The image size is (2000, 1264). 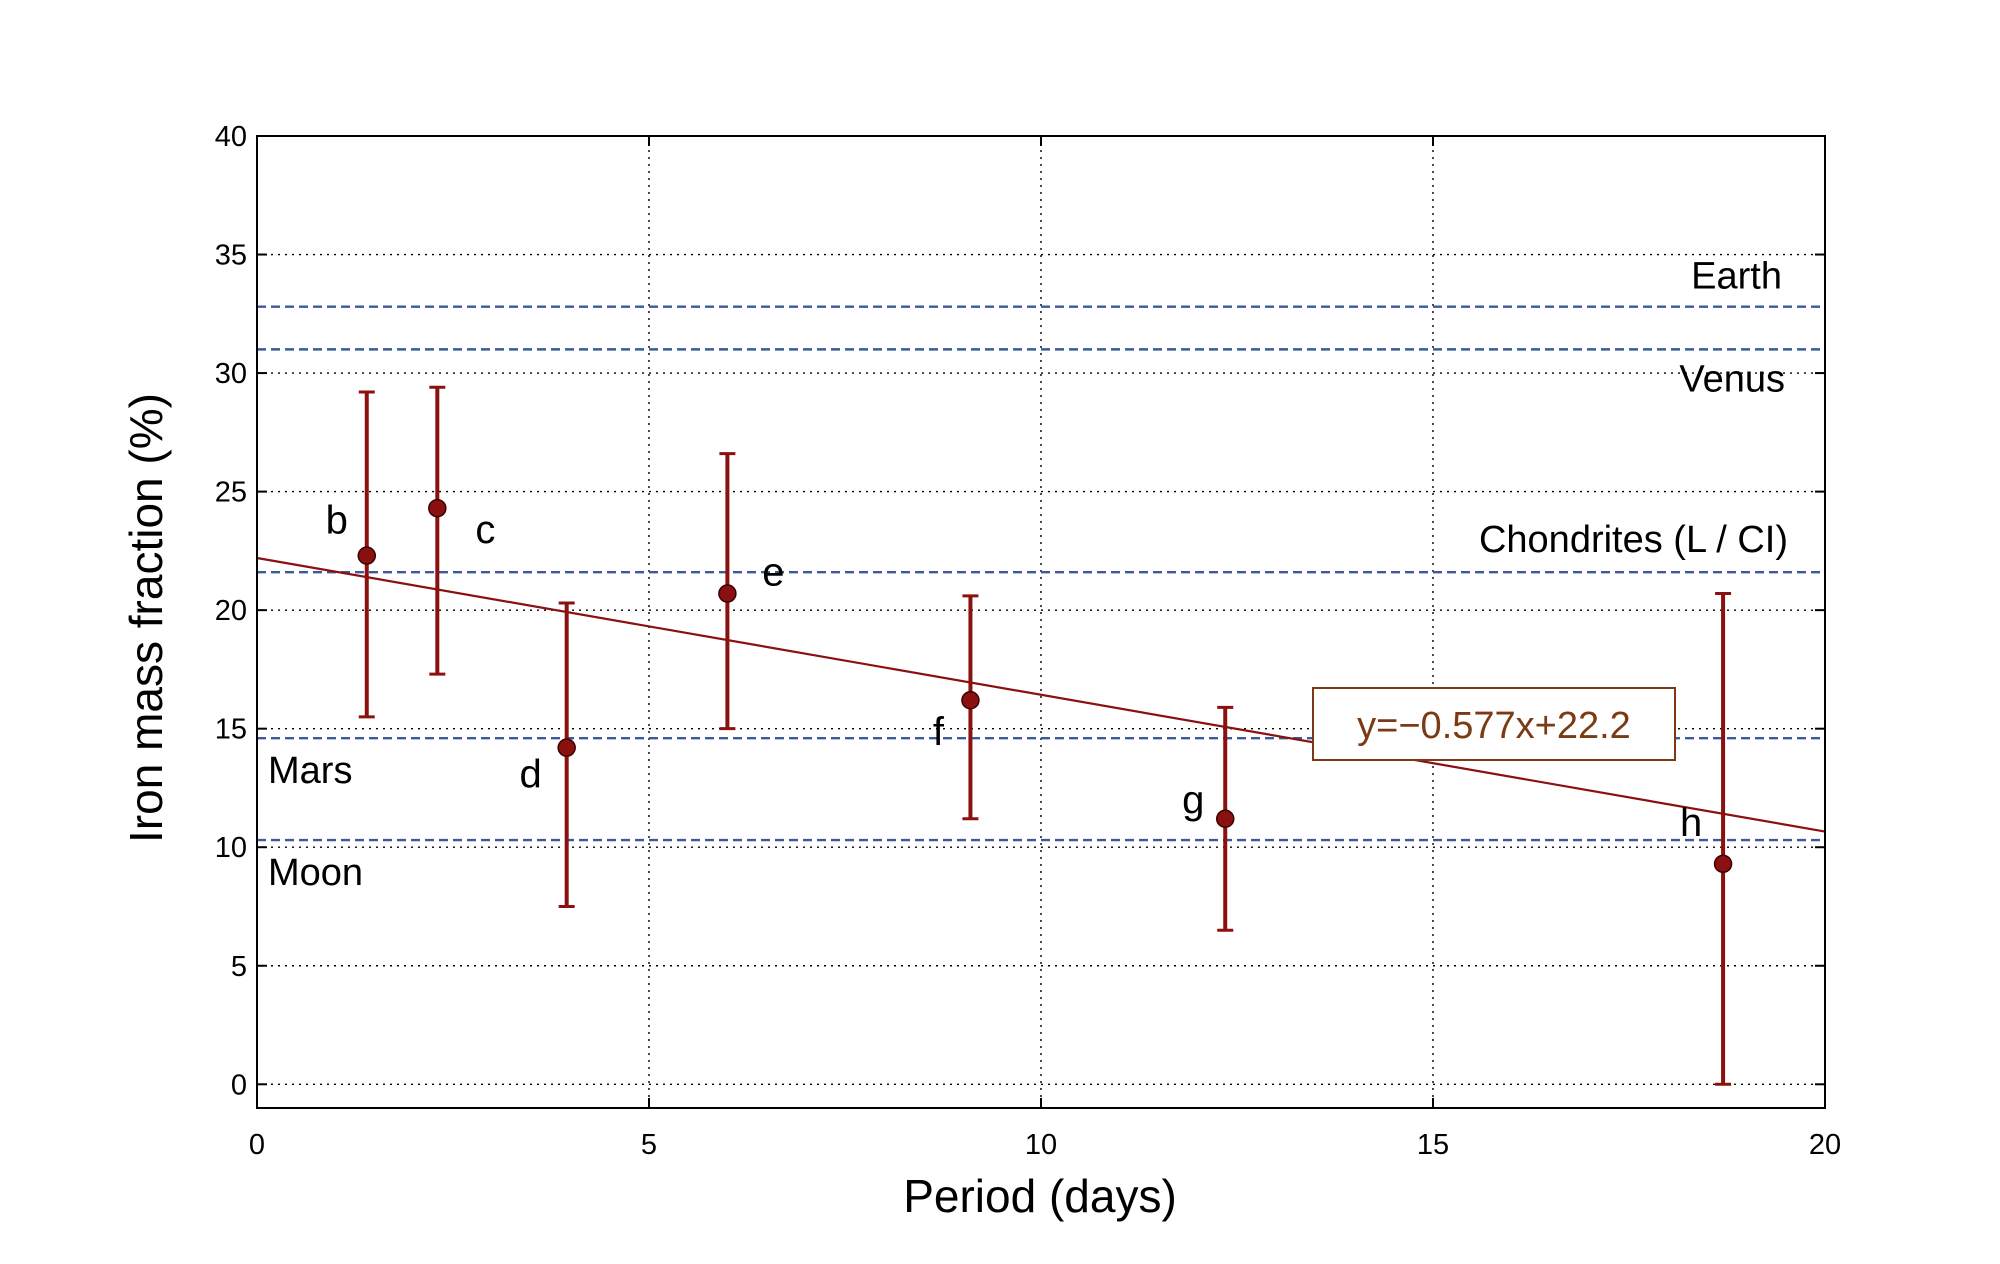 What do you see at coordinates (146, 618) in the screenshot?
I see `y-axis-label: Iron mass fraction (%)` at bounding box center [146, 618].